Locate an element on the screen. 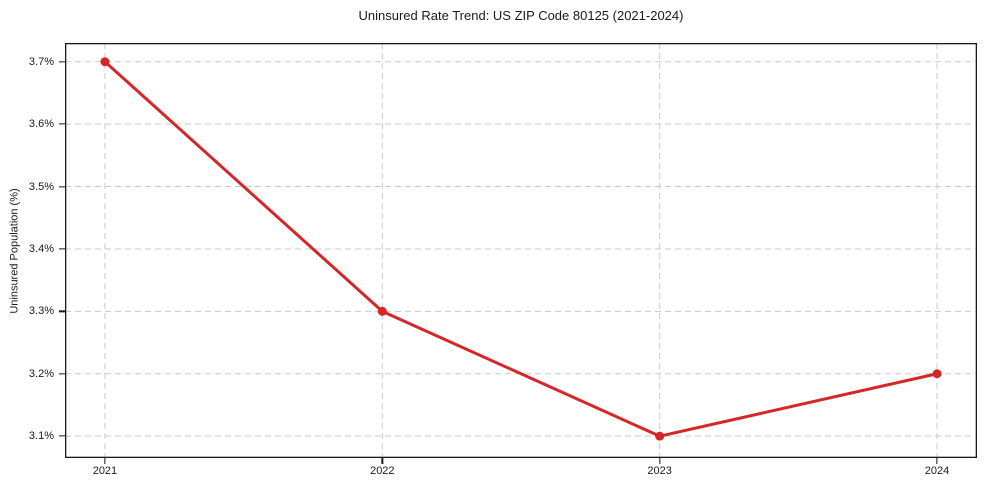 Image resolution: width=989 pixels, height=490 pixels. x-tick-label: 2021 is located at coordinates (105, 471).